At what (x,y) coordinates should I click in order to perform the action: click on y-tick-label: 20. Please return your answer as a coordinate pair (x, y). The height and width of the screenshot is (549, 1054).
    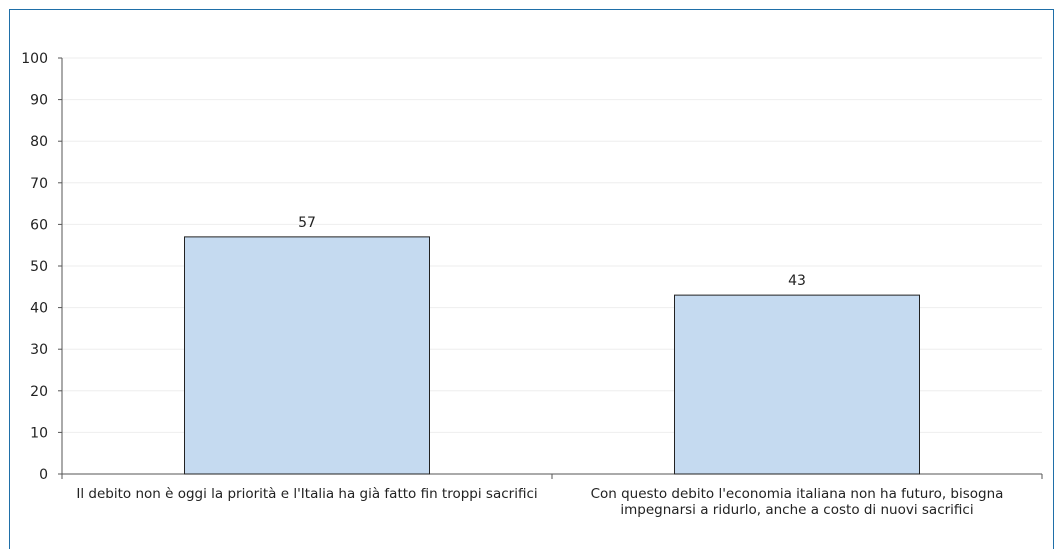
    Looking at the image, I should click on (39, 392).